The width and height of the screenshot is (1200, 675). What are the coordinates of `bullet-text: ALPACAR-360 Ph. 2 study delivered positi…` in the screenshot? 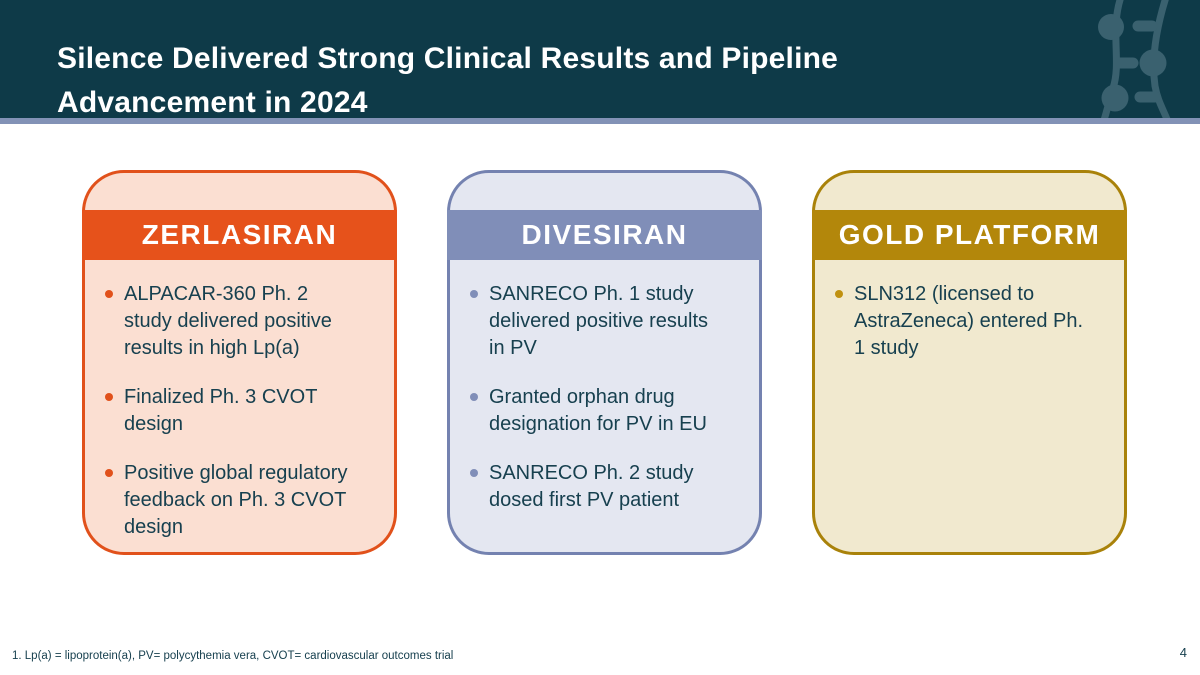 It's located at (228, 321).